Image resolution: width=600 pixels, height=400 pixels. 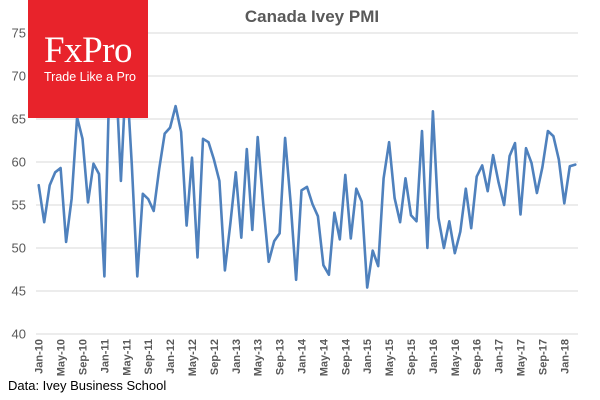 What do you see at coordinates (412, 357) in the screenshot?
I see `x-tick-label: Sep-15` at bounding box center [412, 357].